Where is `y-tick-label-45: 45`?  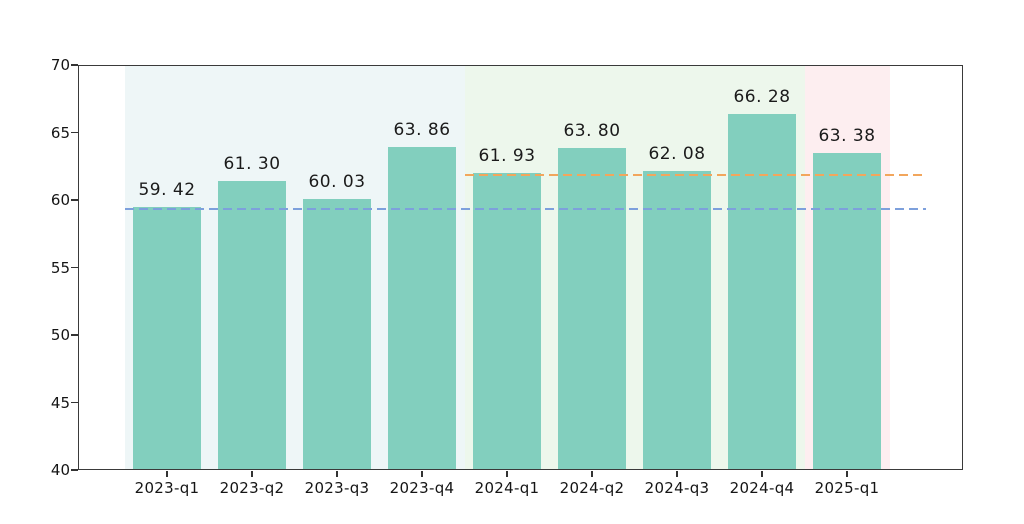
y-tick-label-45: 45 is located at coordinates (60, 402).